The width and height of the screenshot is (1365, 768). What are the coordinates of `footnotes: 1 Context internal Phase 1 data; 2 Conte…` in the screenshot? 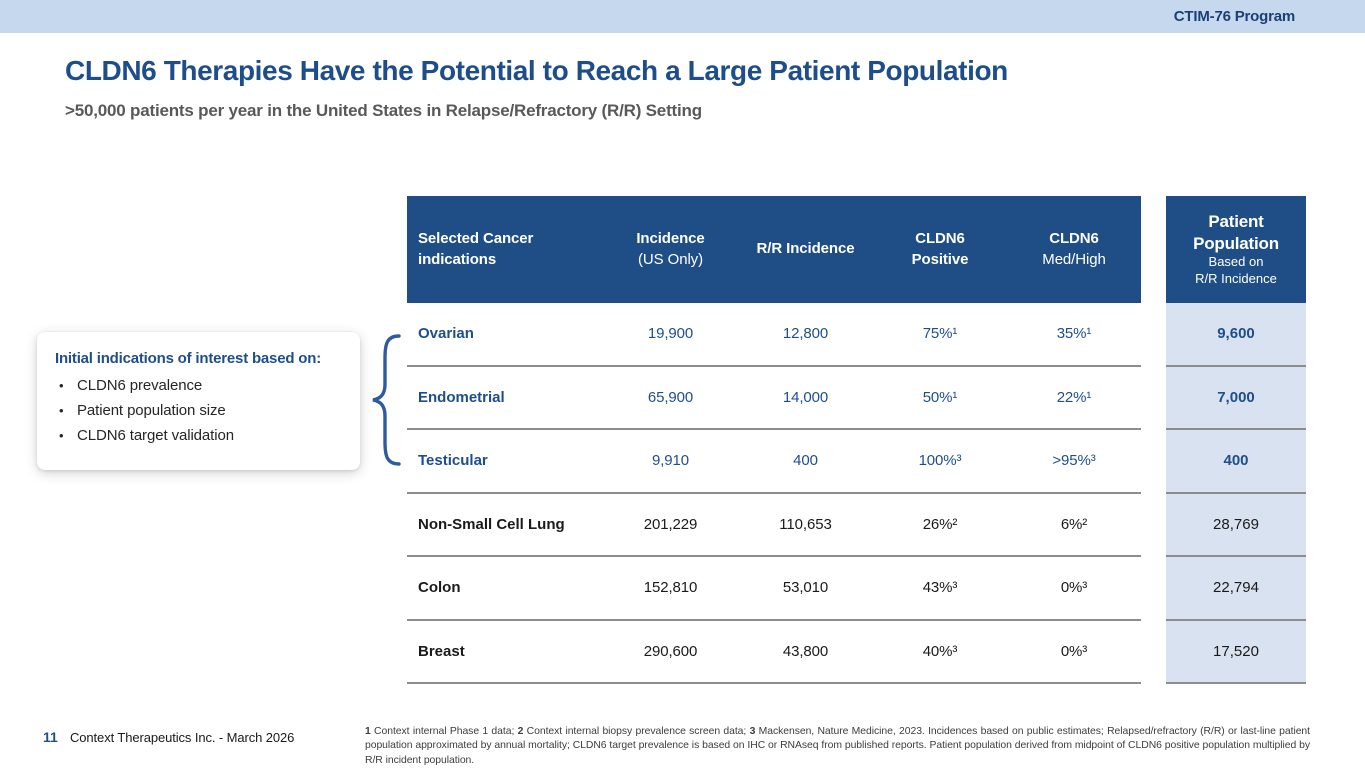 It's located at (837, 746).